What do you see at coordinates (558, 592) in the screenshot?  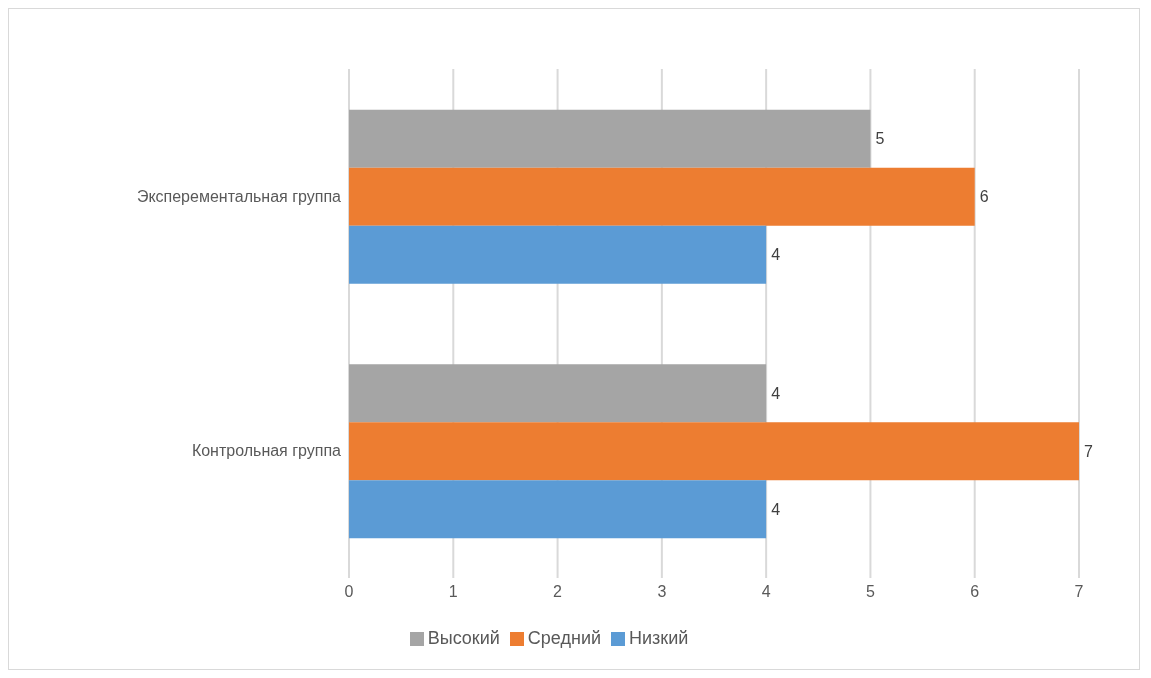 I see `x-tick-label: 2` at bounding box center [558, 592].